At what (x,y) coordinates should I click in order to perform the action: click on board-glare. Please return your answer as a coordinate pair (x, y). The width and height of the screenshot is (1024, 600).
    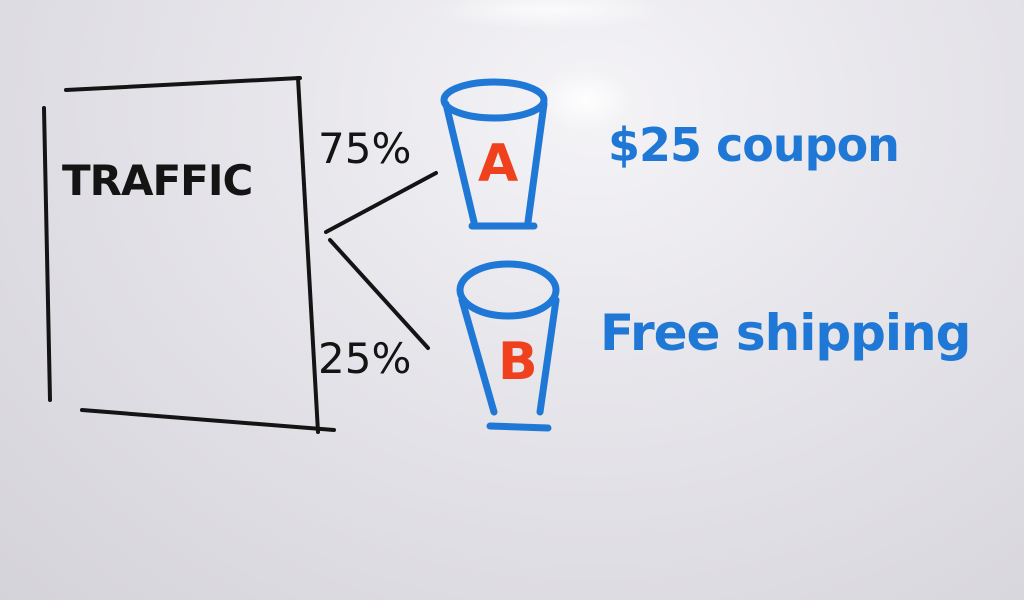
    Looking at the image, I should click on (585, 100).